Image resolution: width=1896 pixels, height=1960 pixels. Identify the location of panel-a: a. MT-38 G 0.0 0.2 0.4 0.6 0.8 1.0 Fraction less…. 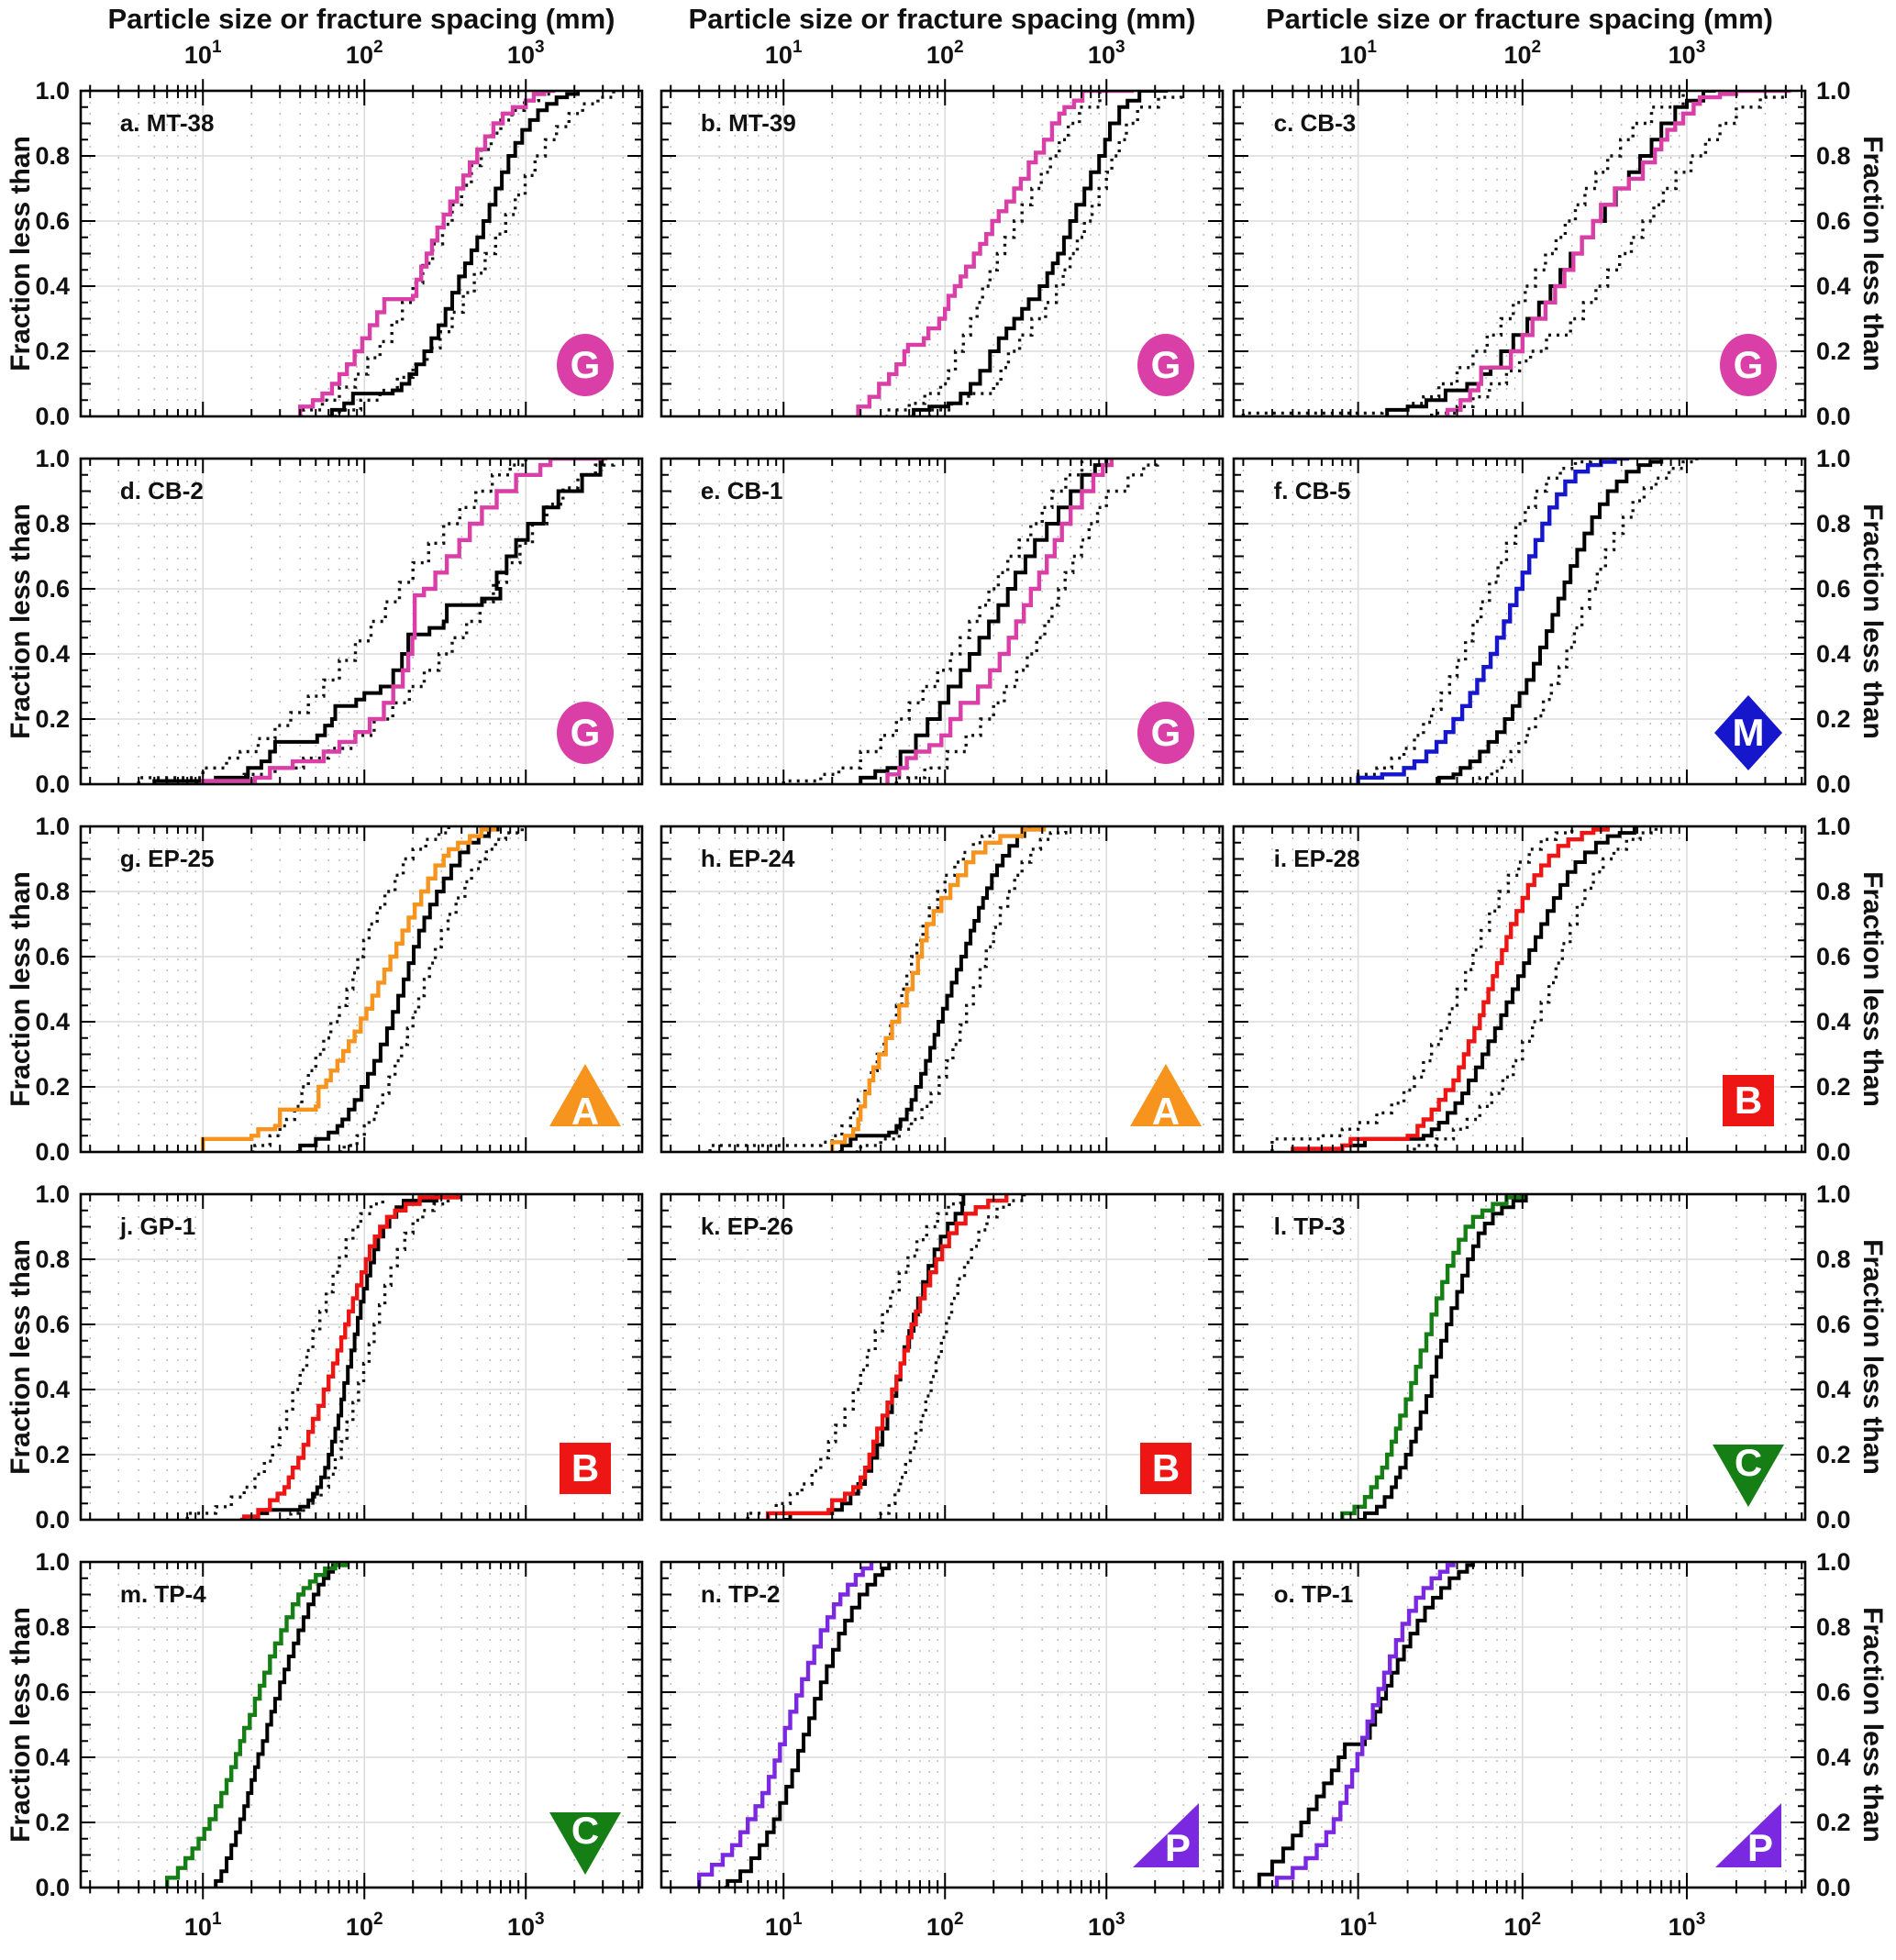
(325, 216).